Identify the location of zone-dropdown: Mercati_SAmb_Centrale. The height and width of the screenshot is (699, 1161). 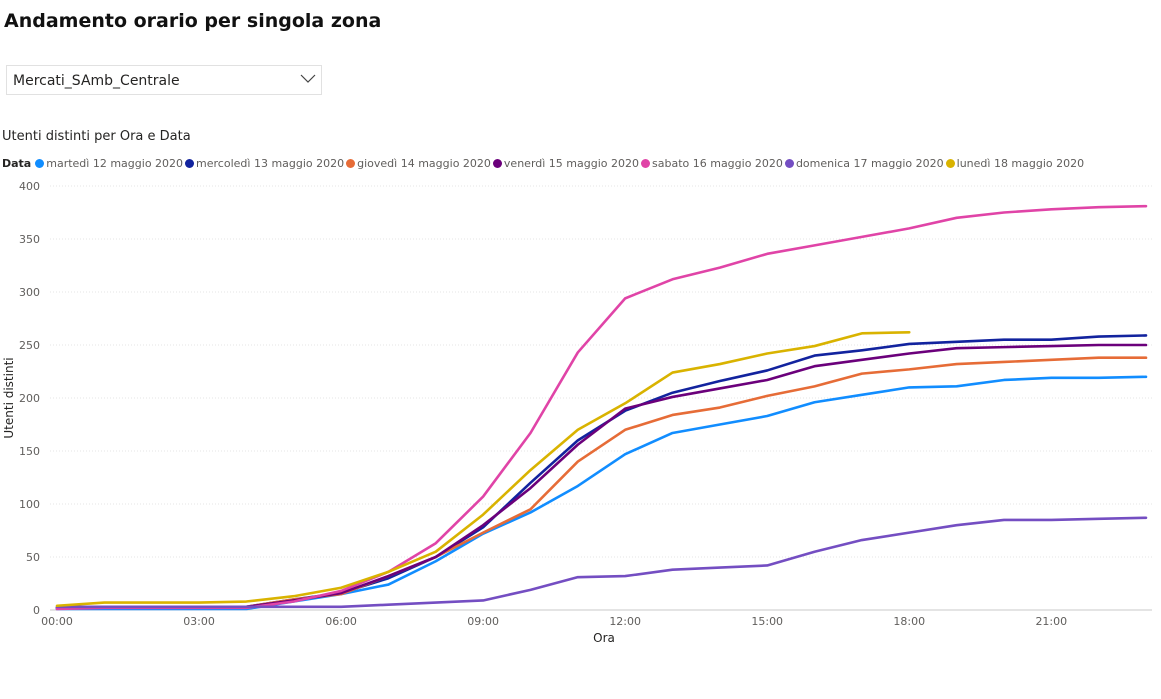
(164, 80).